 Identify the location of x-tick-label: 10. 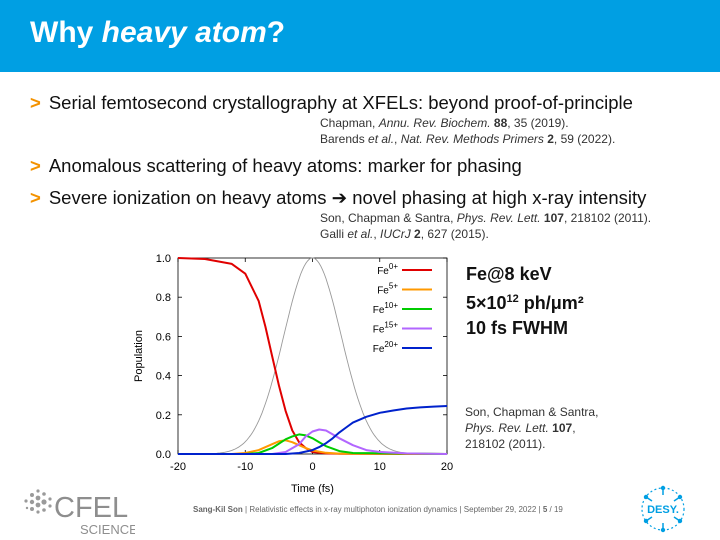
(380, 467).